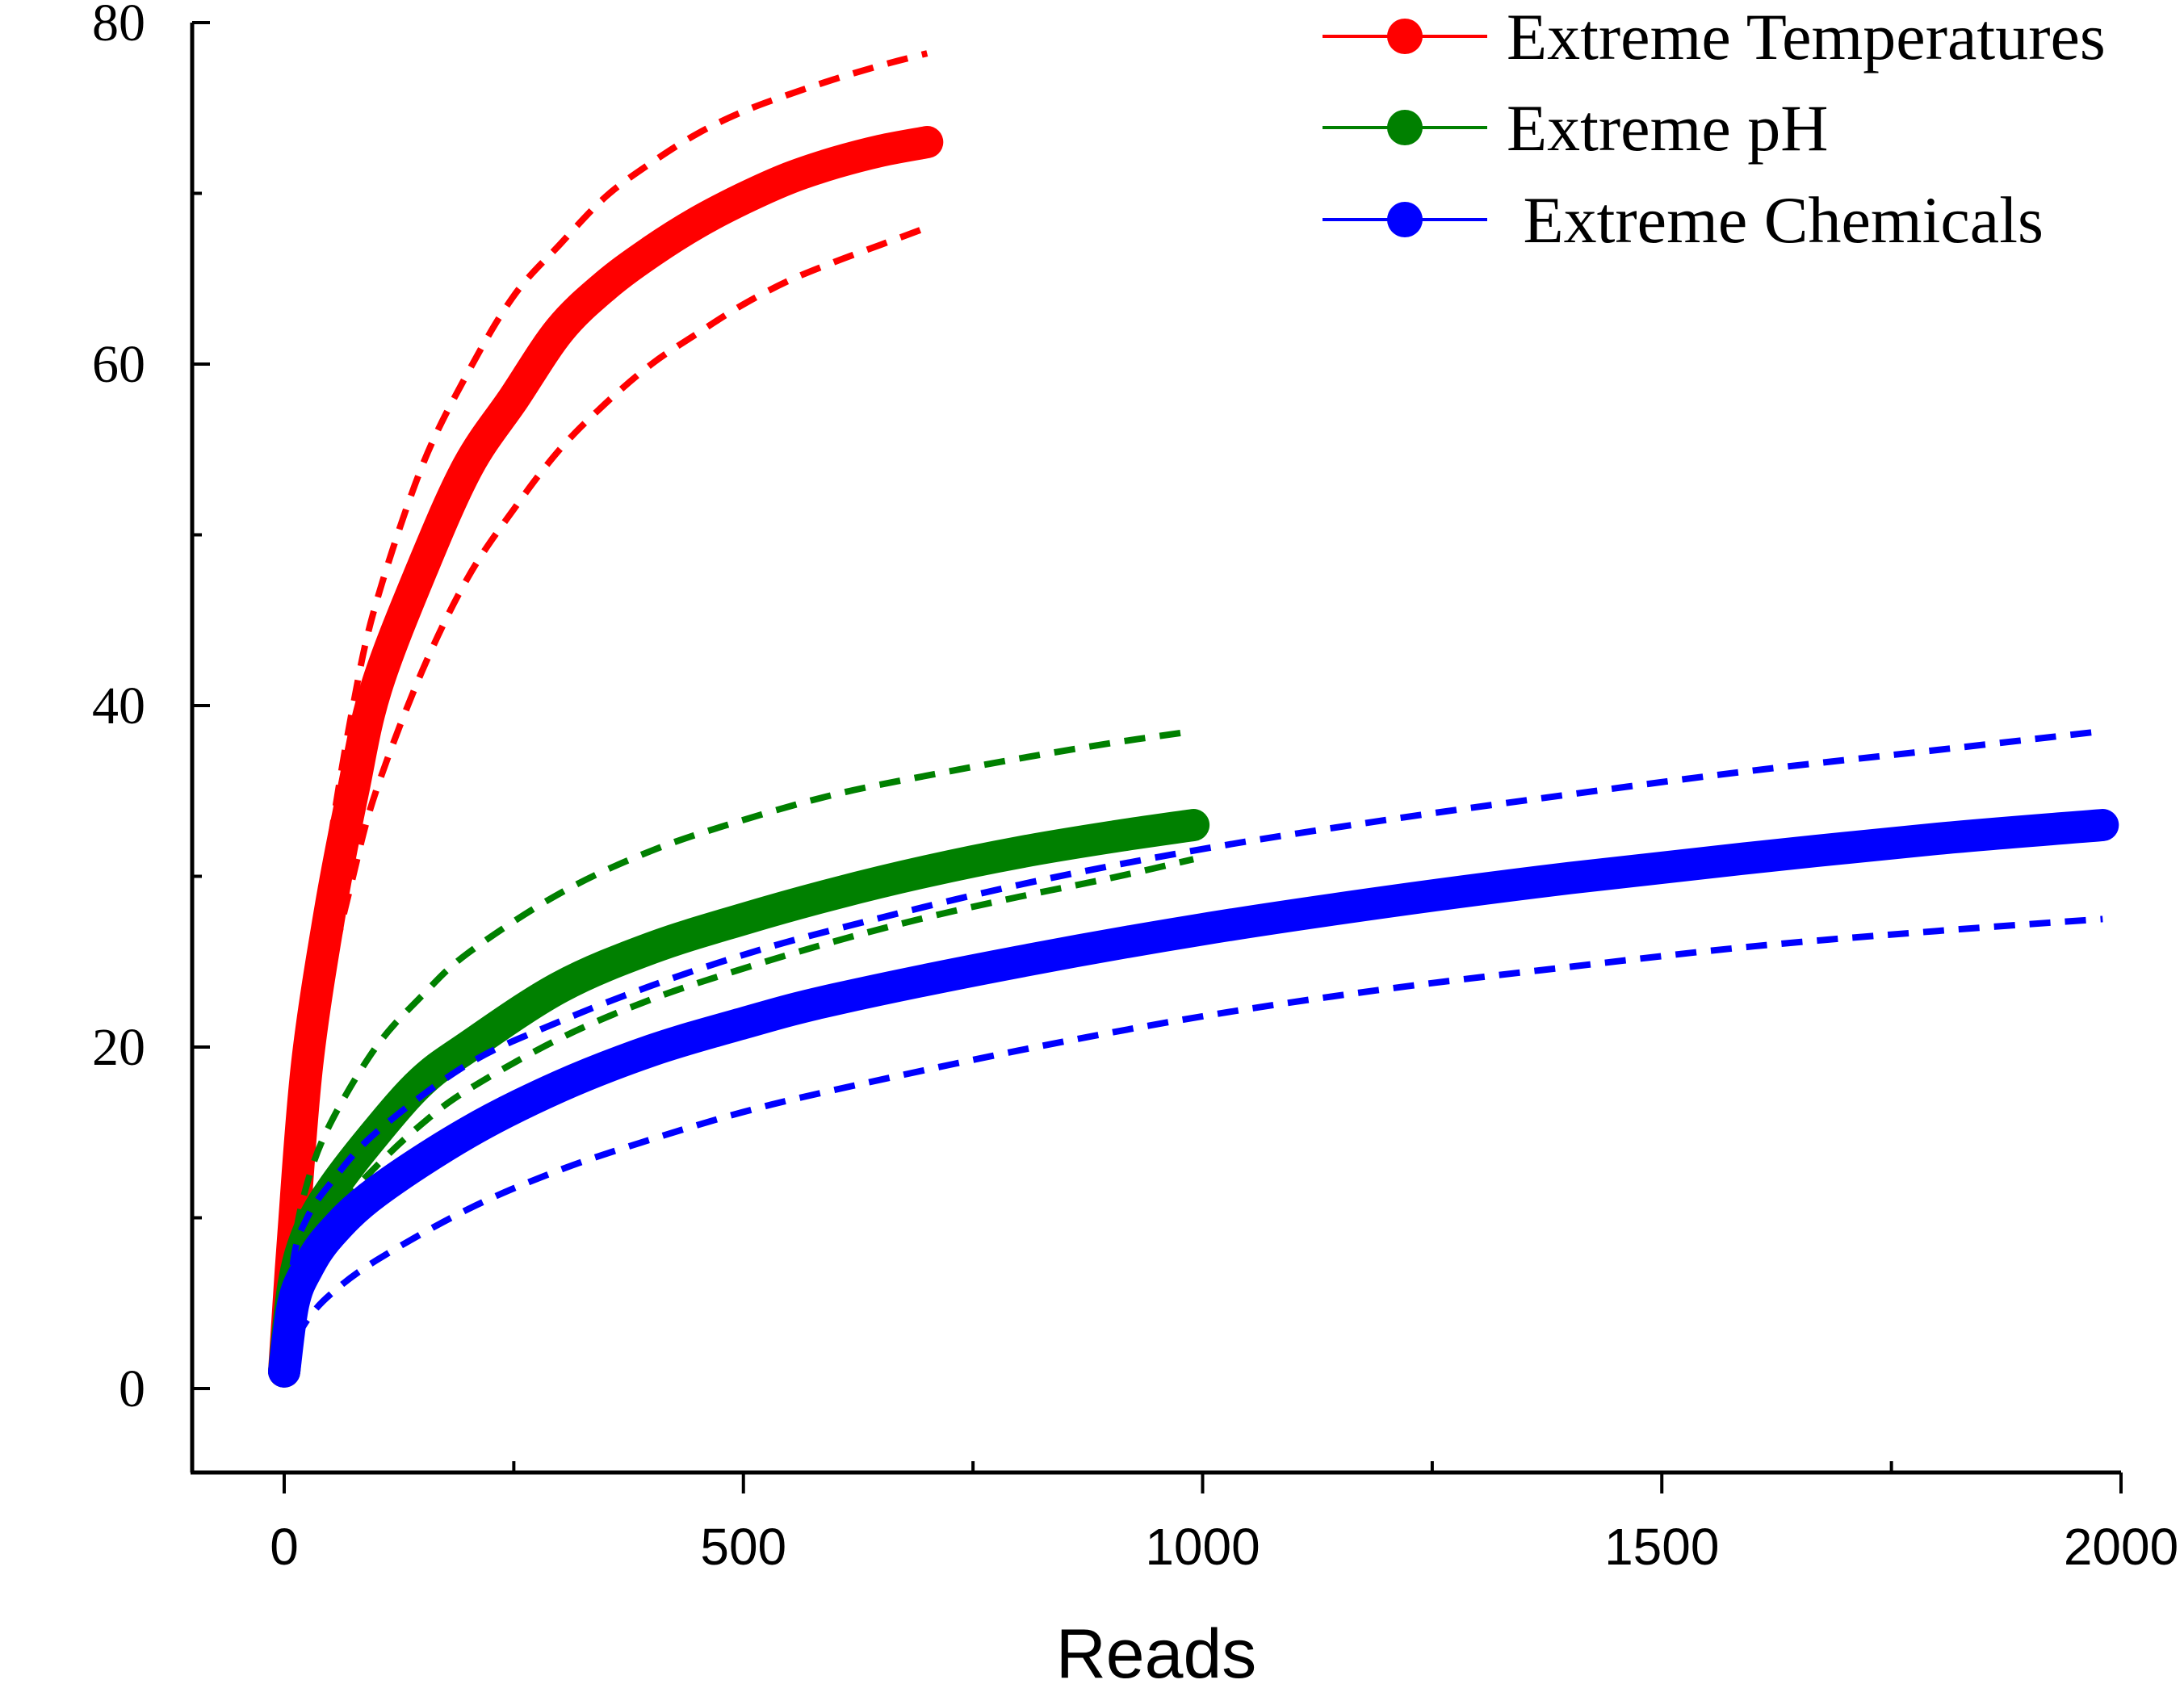  Describe the element at coordinates (1202, 1547) in the screenshot. I see `x-tick-label: 1000` at that location.